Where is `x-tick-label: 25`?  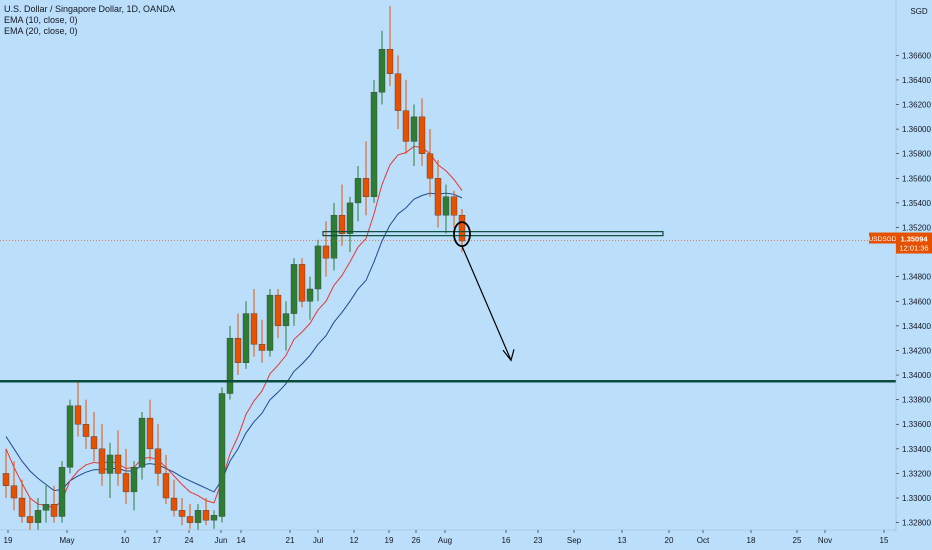
x-tick-label: 25 is located at coordinates (797, 540).